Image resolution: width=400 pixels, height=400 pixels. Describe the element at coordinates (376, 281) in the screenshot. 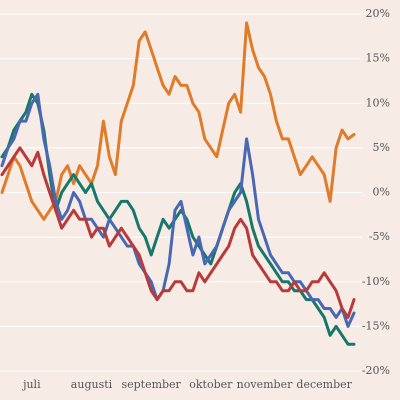

I see `y-tick-label: -10%` at that location.